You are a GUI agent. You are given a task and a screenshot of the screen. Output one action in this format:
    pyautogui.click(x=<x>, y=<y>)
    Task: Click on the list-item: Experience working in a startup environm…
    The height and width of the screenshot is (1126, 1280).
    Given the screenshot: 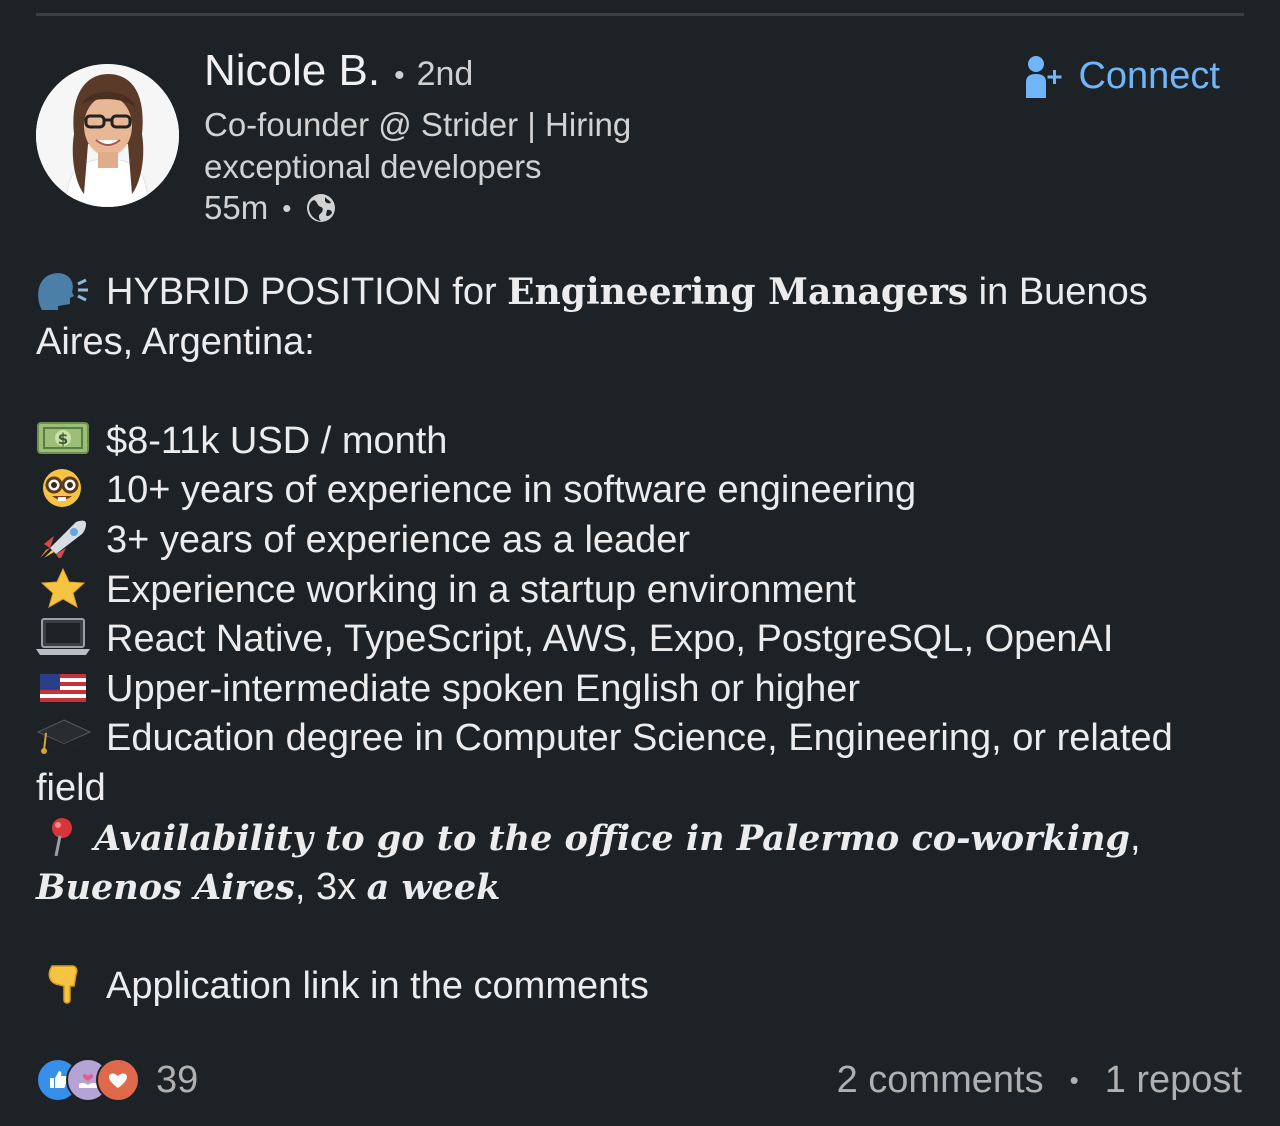 What is the action you would take?
    pyautogui.click(x=641, y=591)
    